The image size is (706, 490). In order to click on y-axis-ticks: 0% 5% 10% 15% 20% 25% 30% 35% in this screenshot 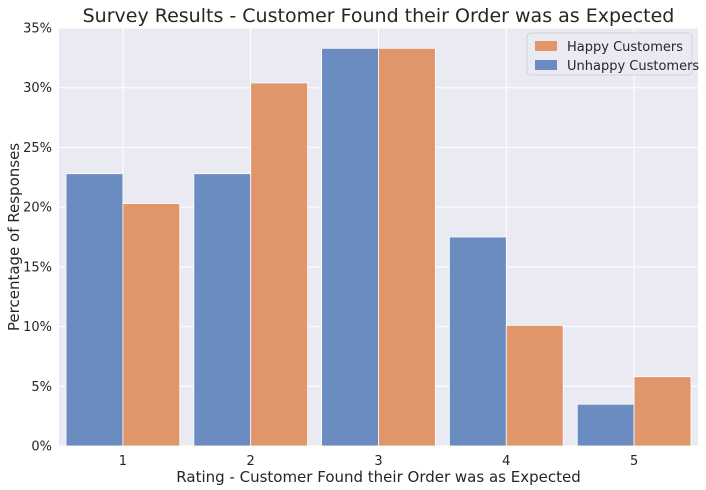, I will do `click(37, 238)`.